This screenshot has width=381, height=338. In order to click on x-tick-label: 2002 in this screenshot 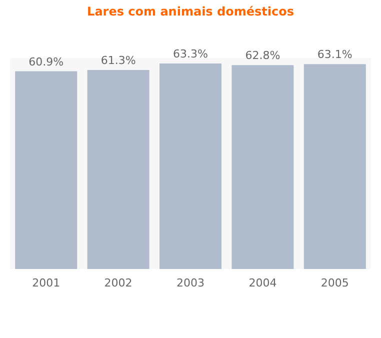, I will do `click(118, 283)`.